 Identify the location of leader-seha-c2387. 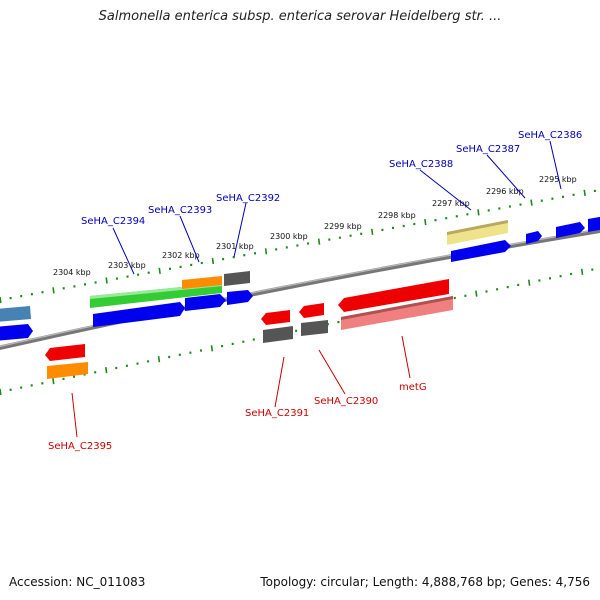
(506, 176).